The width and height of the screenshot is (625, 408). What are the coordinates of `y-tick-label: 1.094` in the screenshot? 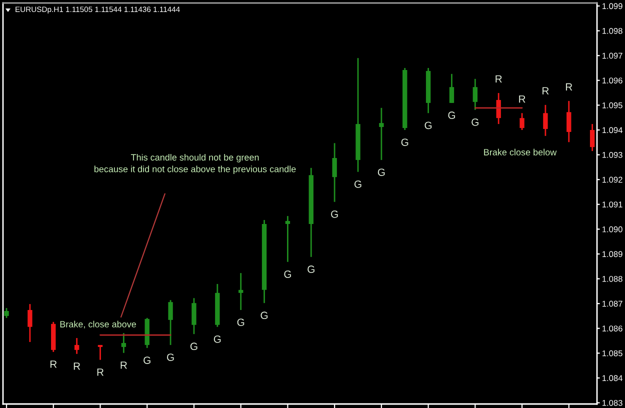 It's located at (612, 130).